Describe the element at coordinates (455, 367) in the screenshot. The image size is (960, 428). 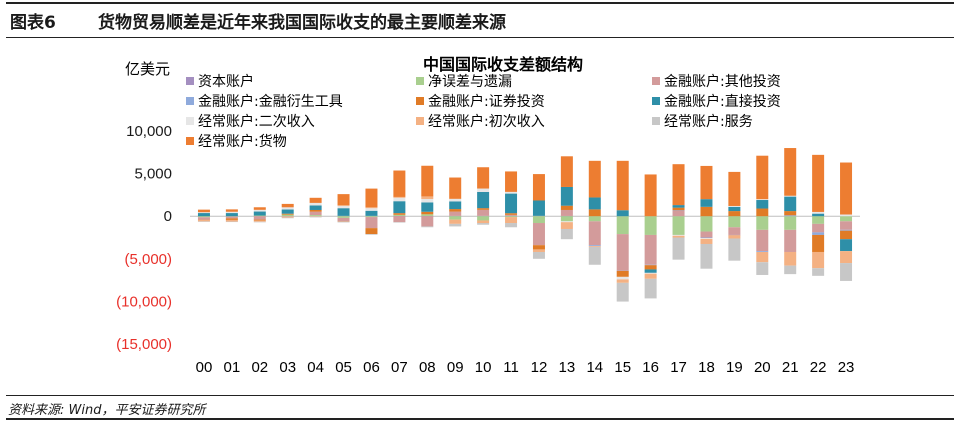
I see `x-tick-label: 09` at that location.